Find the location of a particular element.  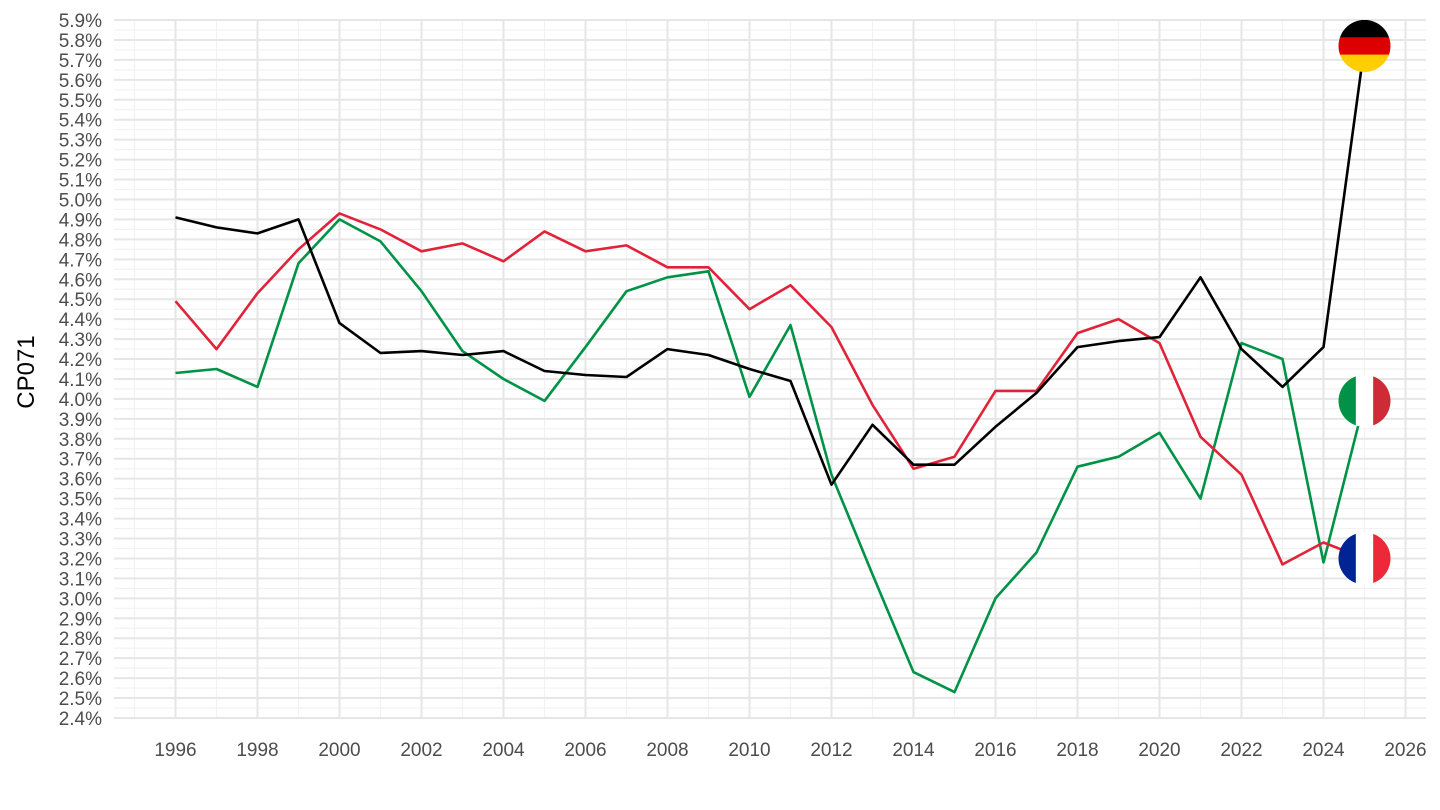

flag-layer is located at coordinates (1364, 302).